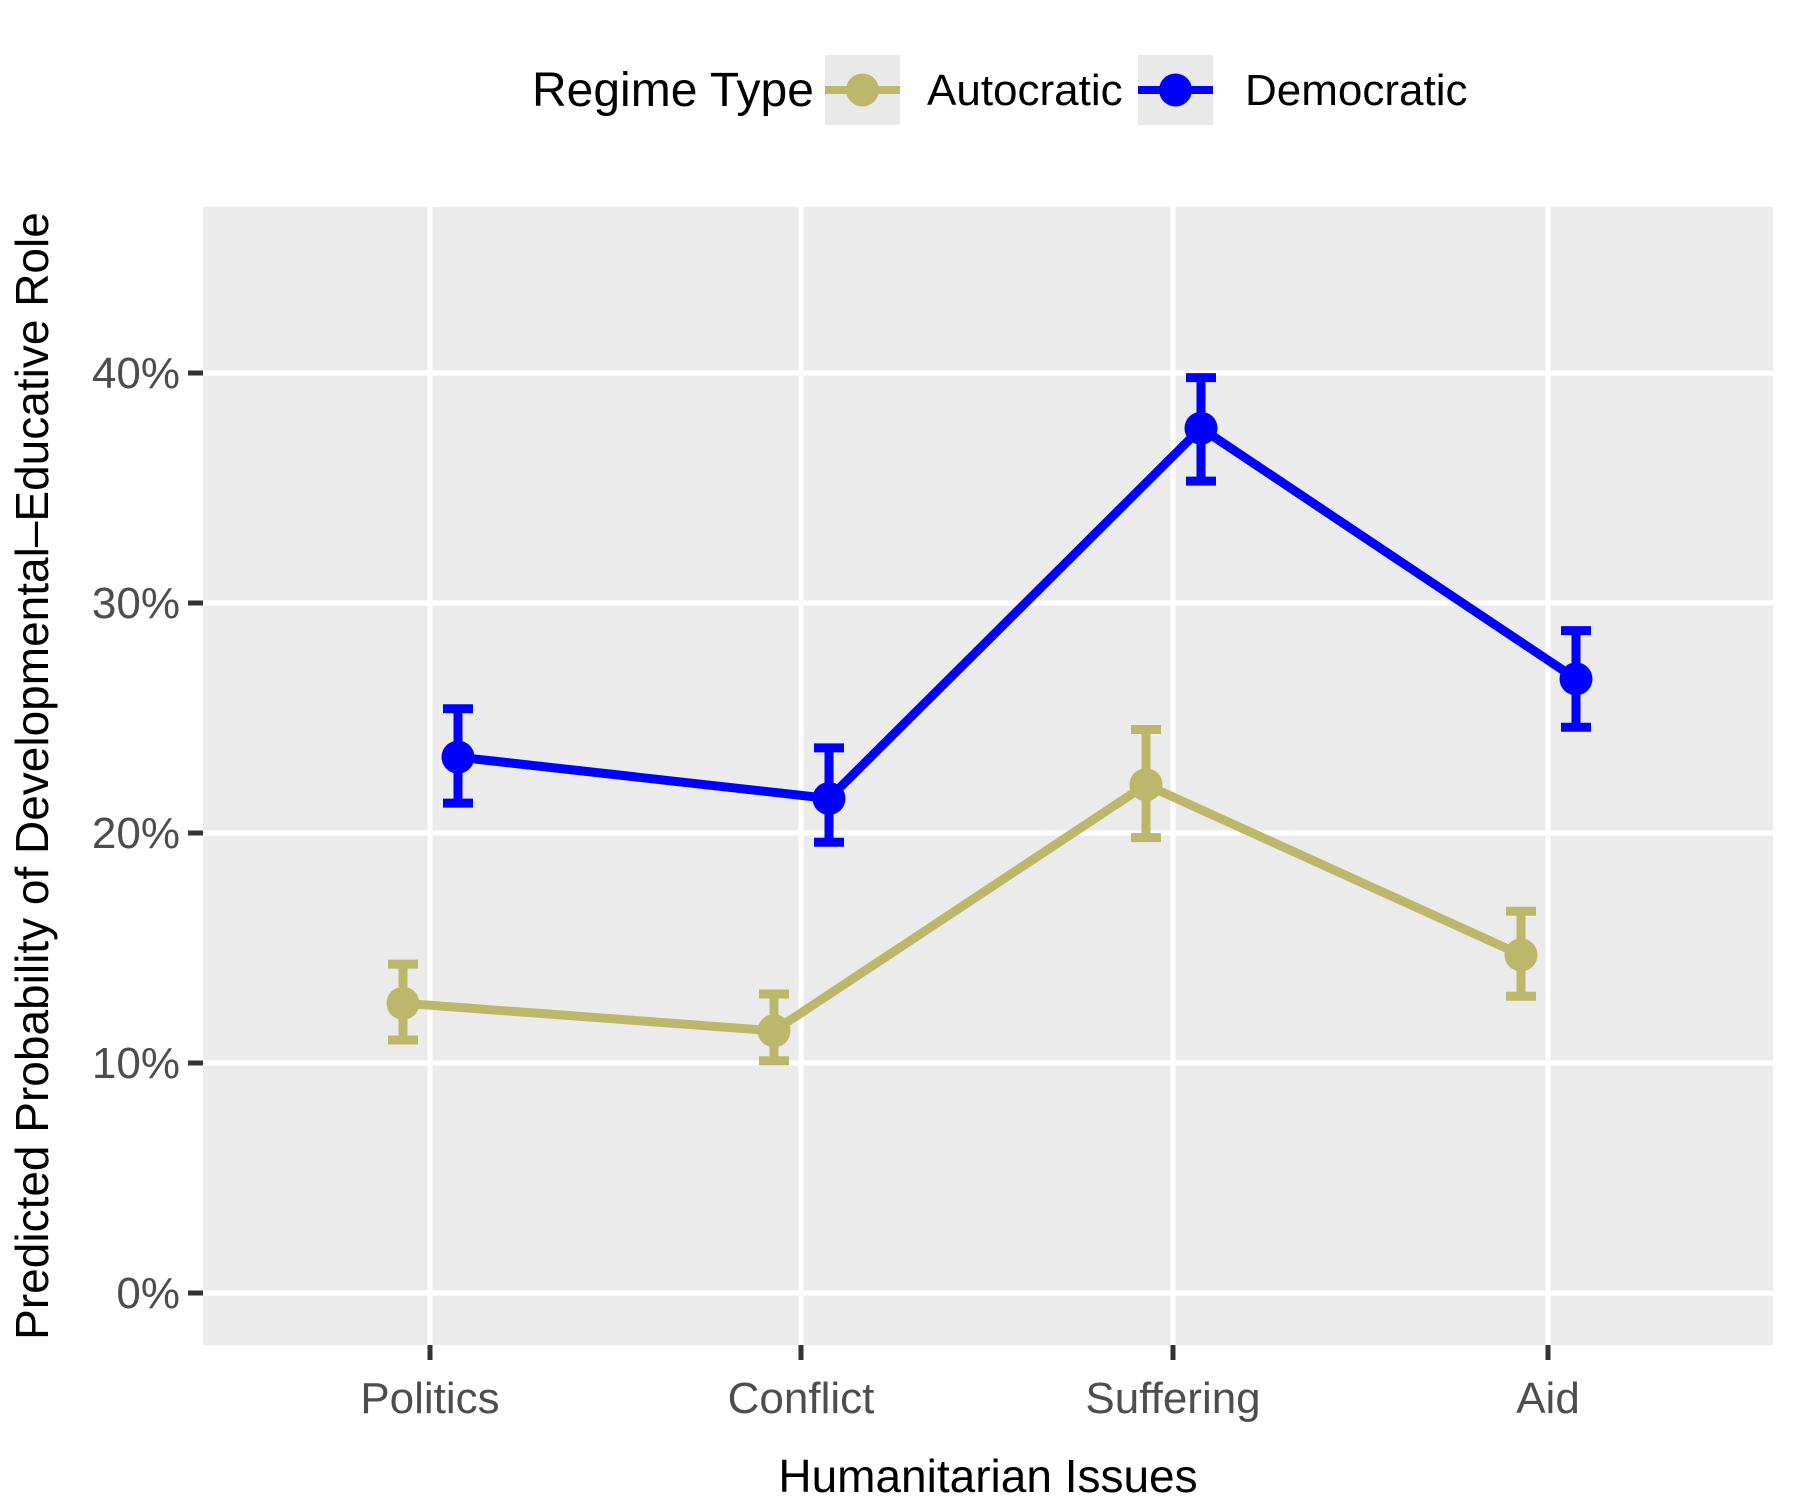  Describe the element at coordinates (429, 1398) in the screenshot. I see `x-tick-label: Politics` at that location.